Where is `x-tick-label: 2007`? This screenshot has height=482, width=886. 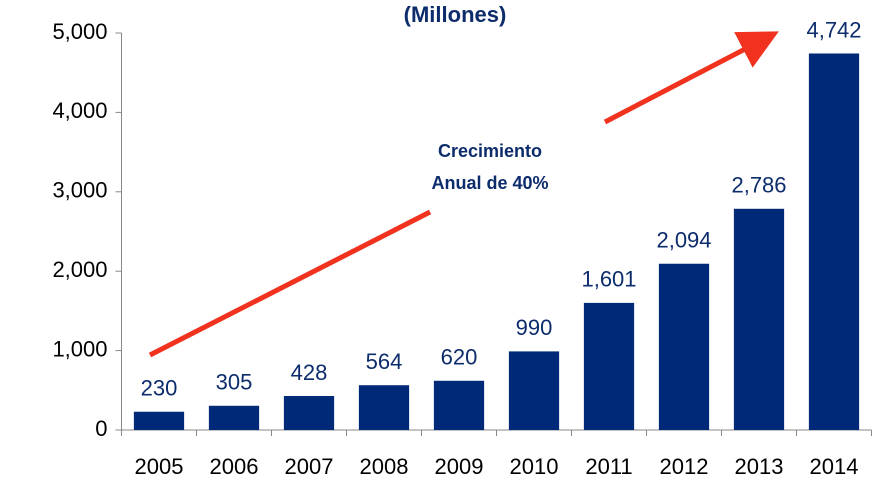 x-tick-label: 2007 is located at coordinates (309, 466).